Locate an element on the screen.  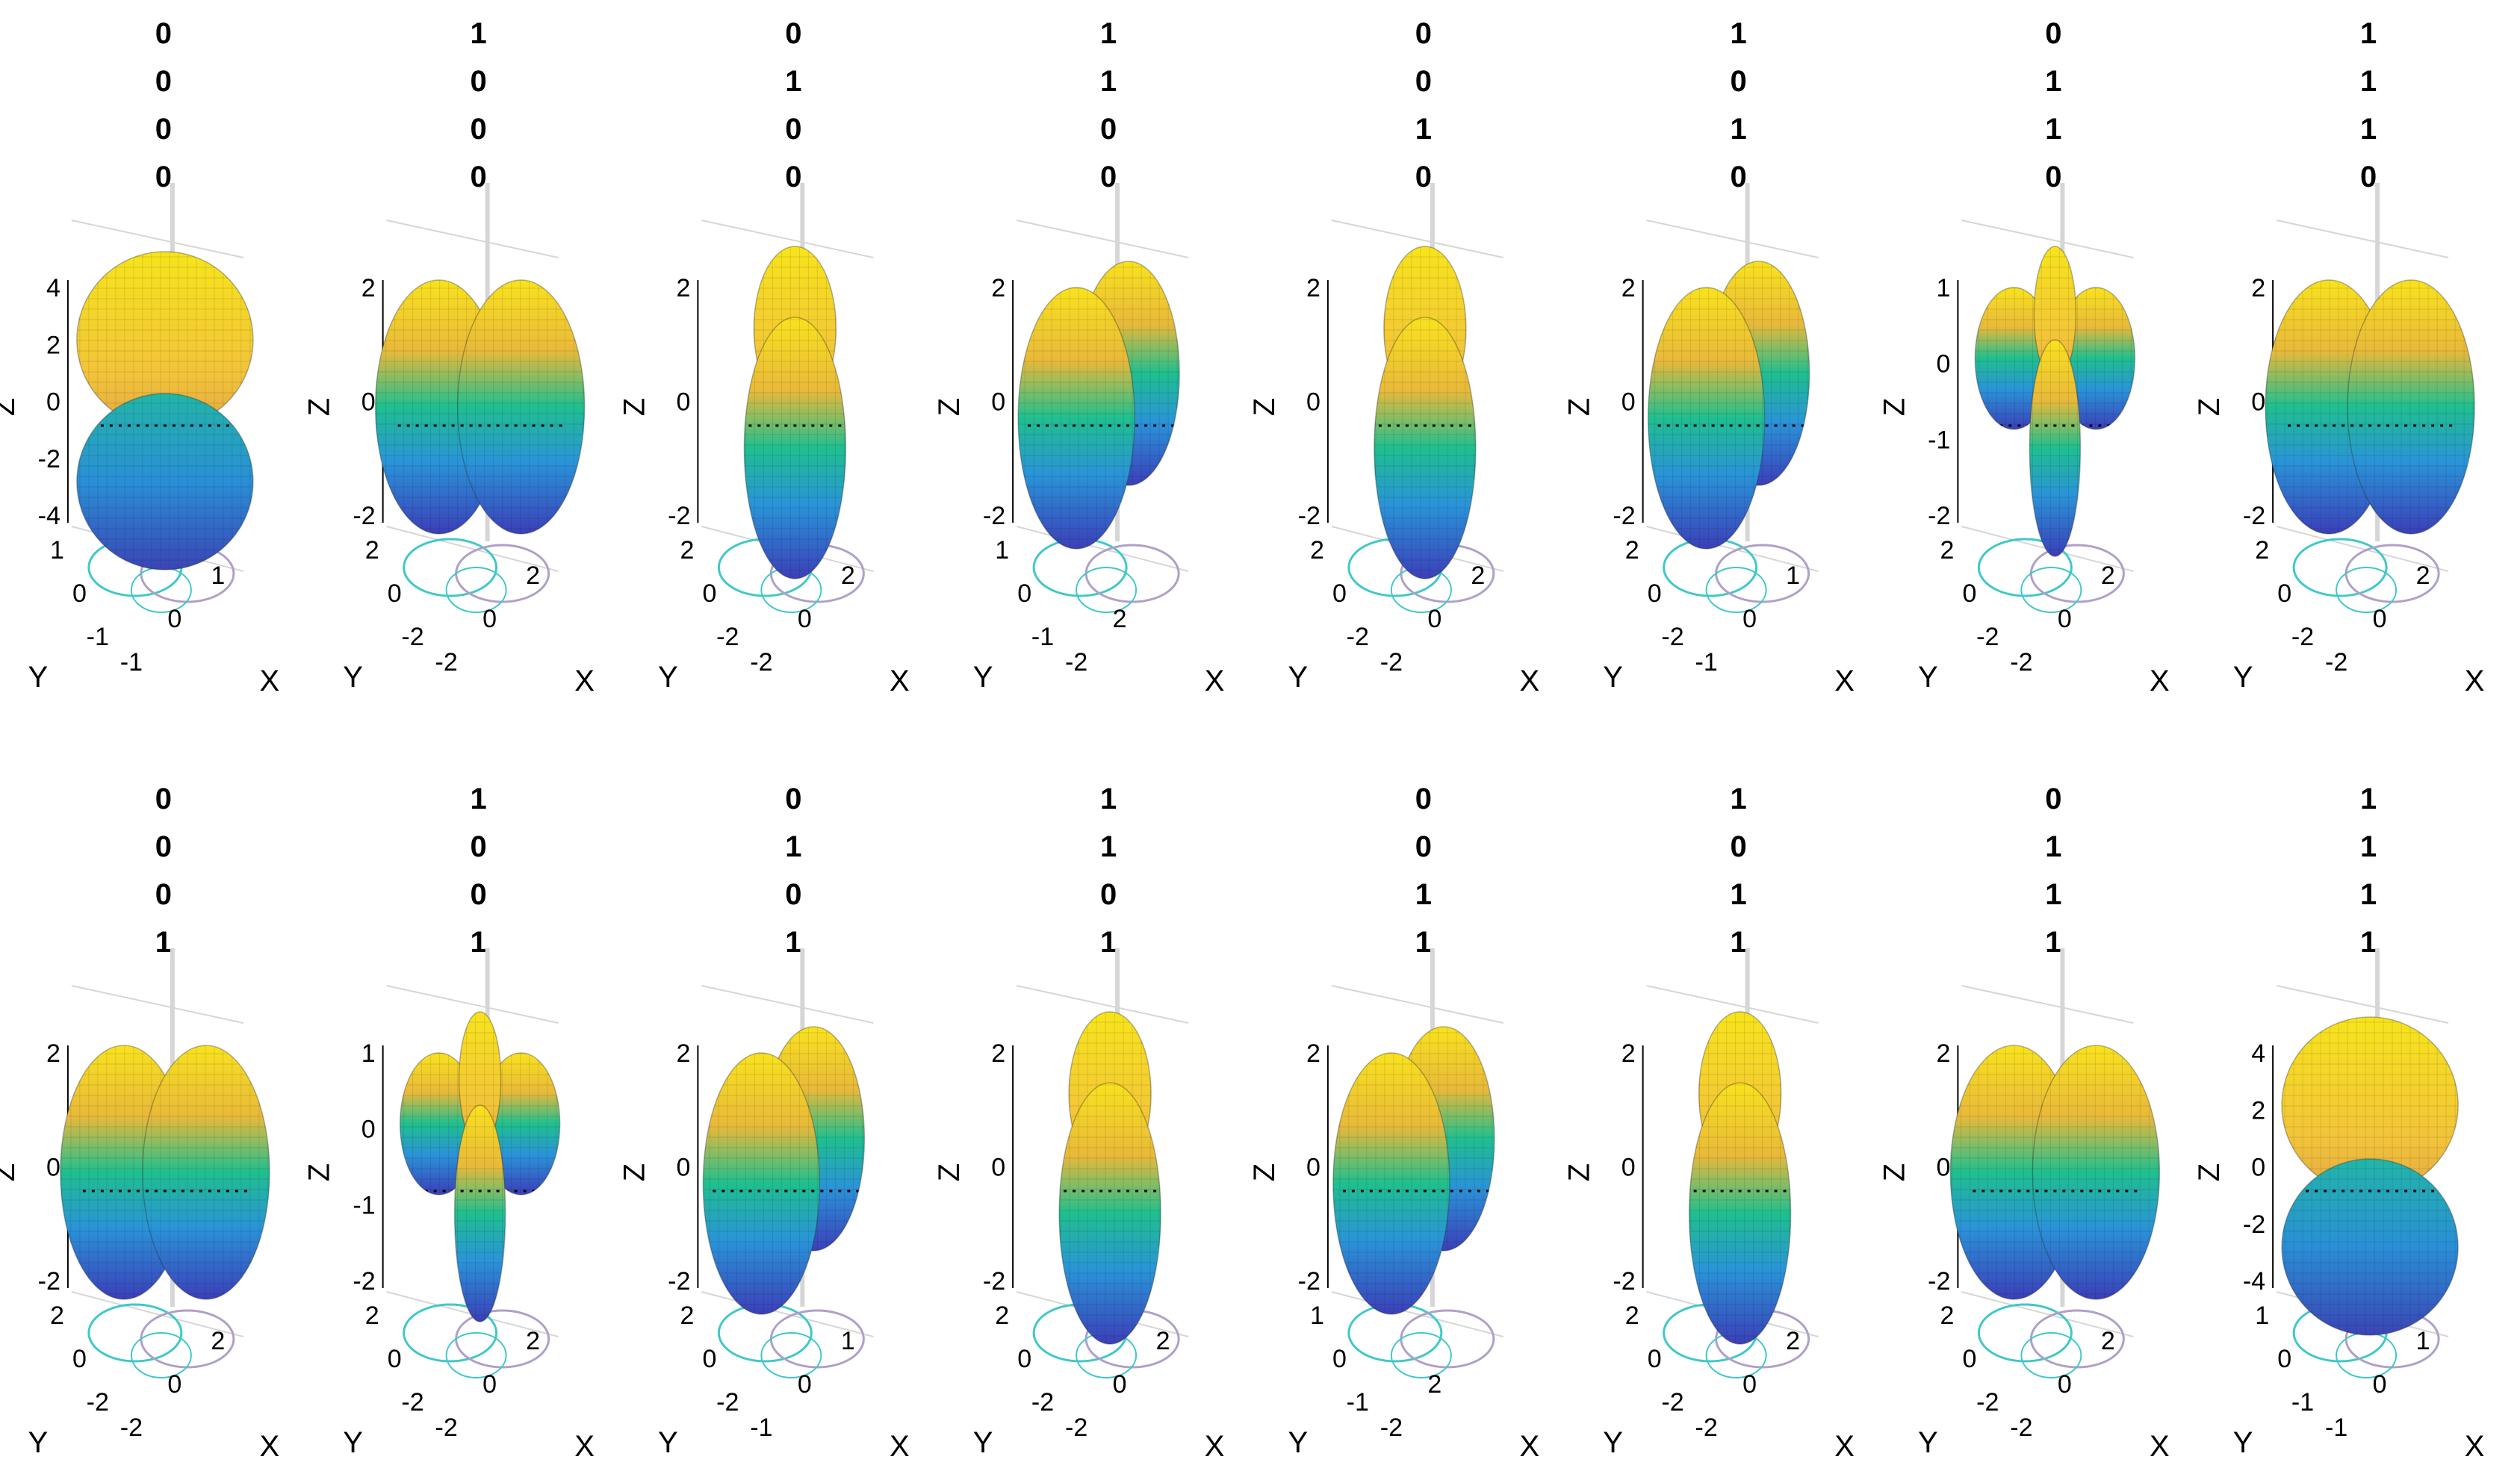
y-tick-label: 1 is located at coordinates (2262, 1316).